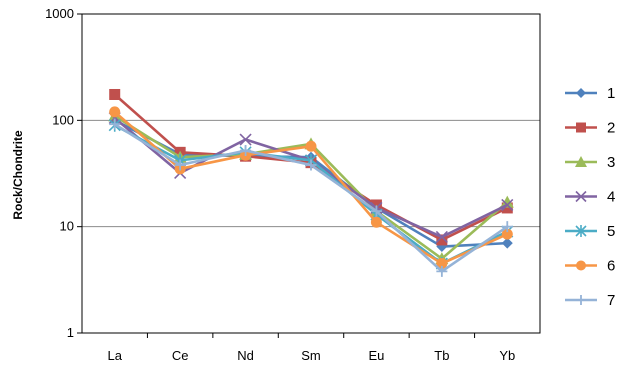  Describe the element at coordinates (611, 197) in the screenshot. I see `legend-label: 4` at that location.